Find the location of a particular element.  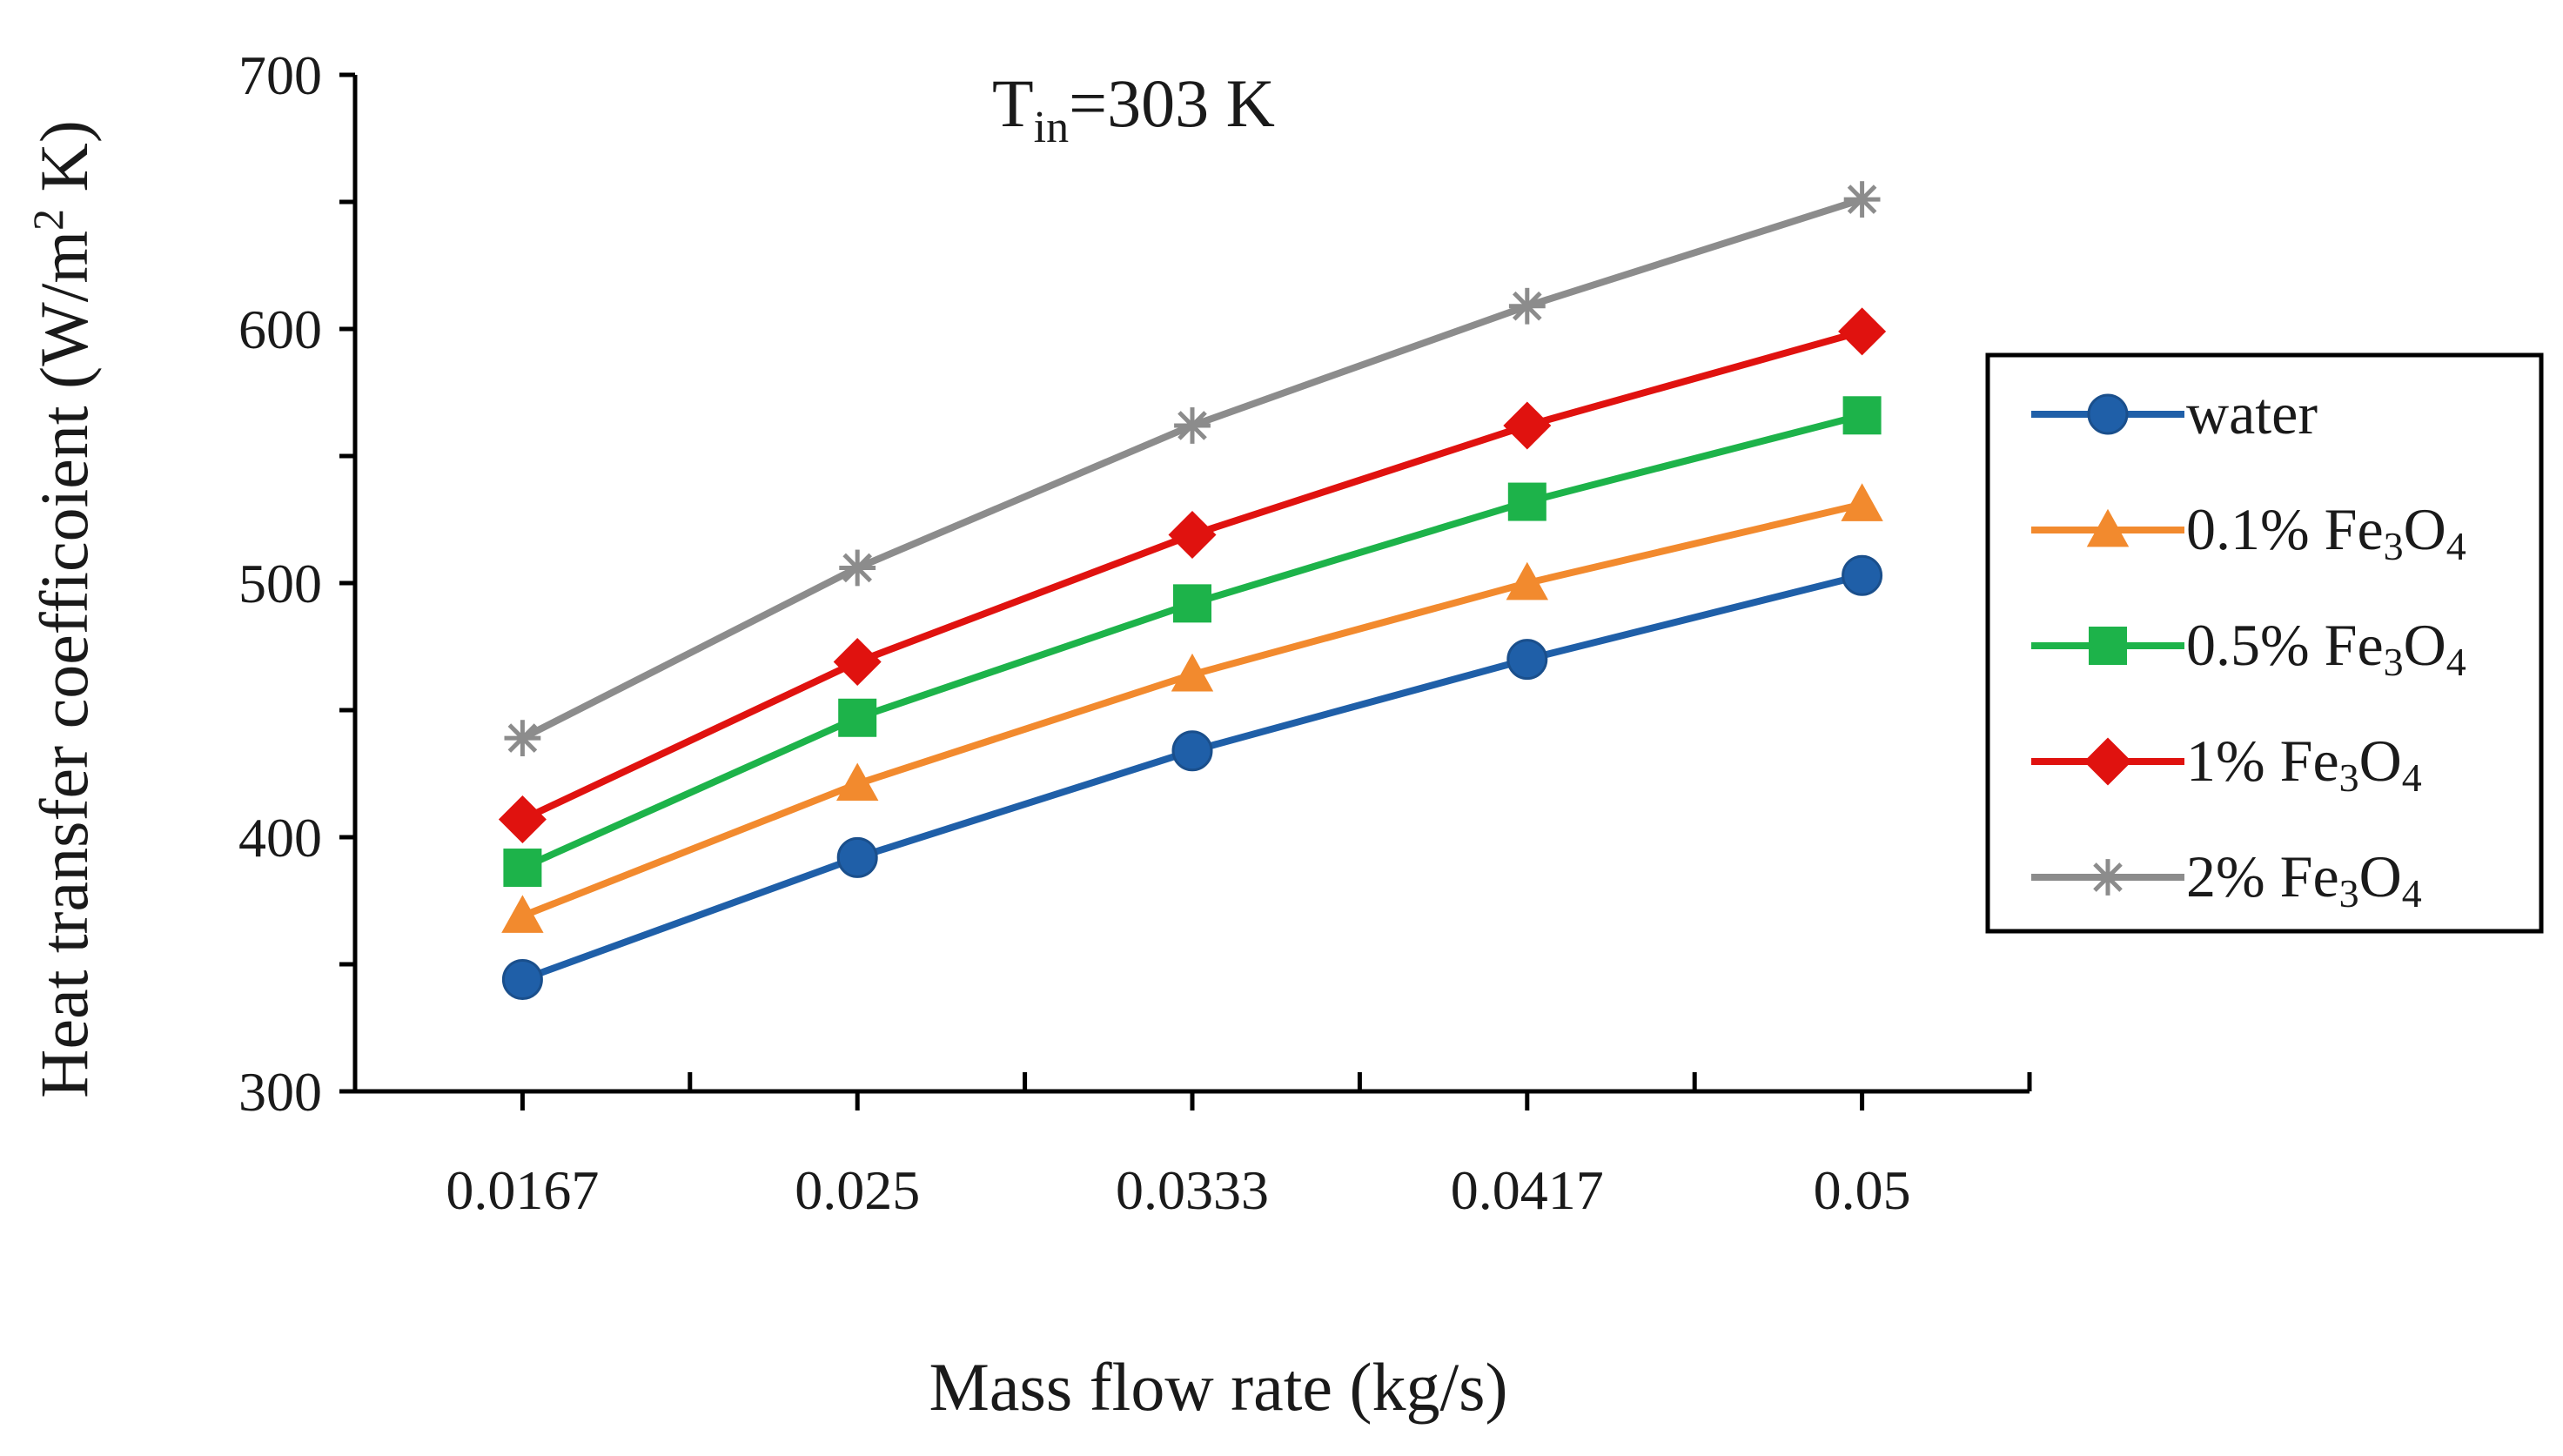

x-tick-label: 0.025 is located at coordinates (858, 1190).